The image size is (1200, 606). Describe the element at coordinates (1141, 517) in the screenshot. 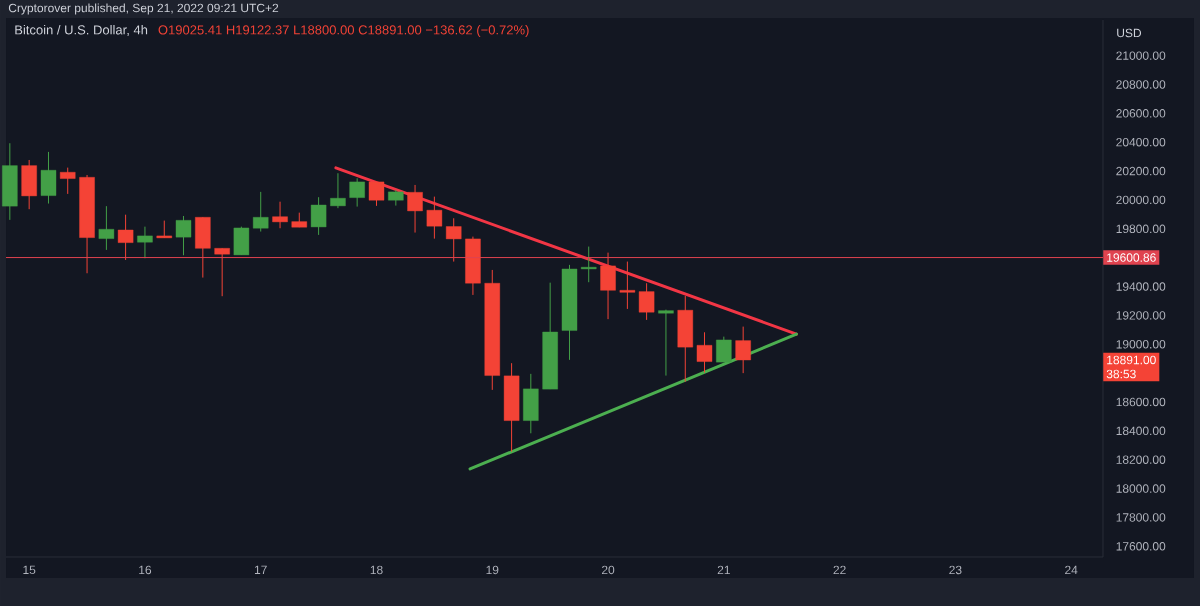

I see `y-tick-label: 17800.00` at that location.